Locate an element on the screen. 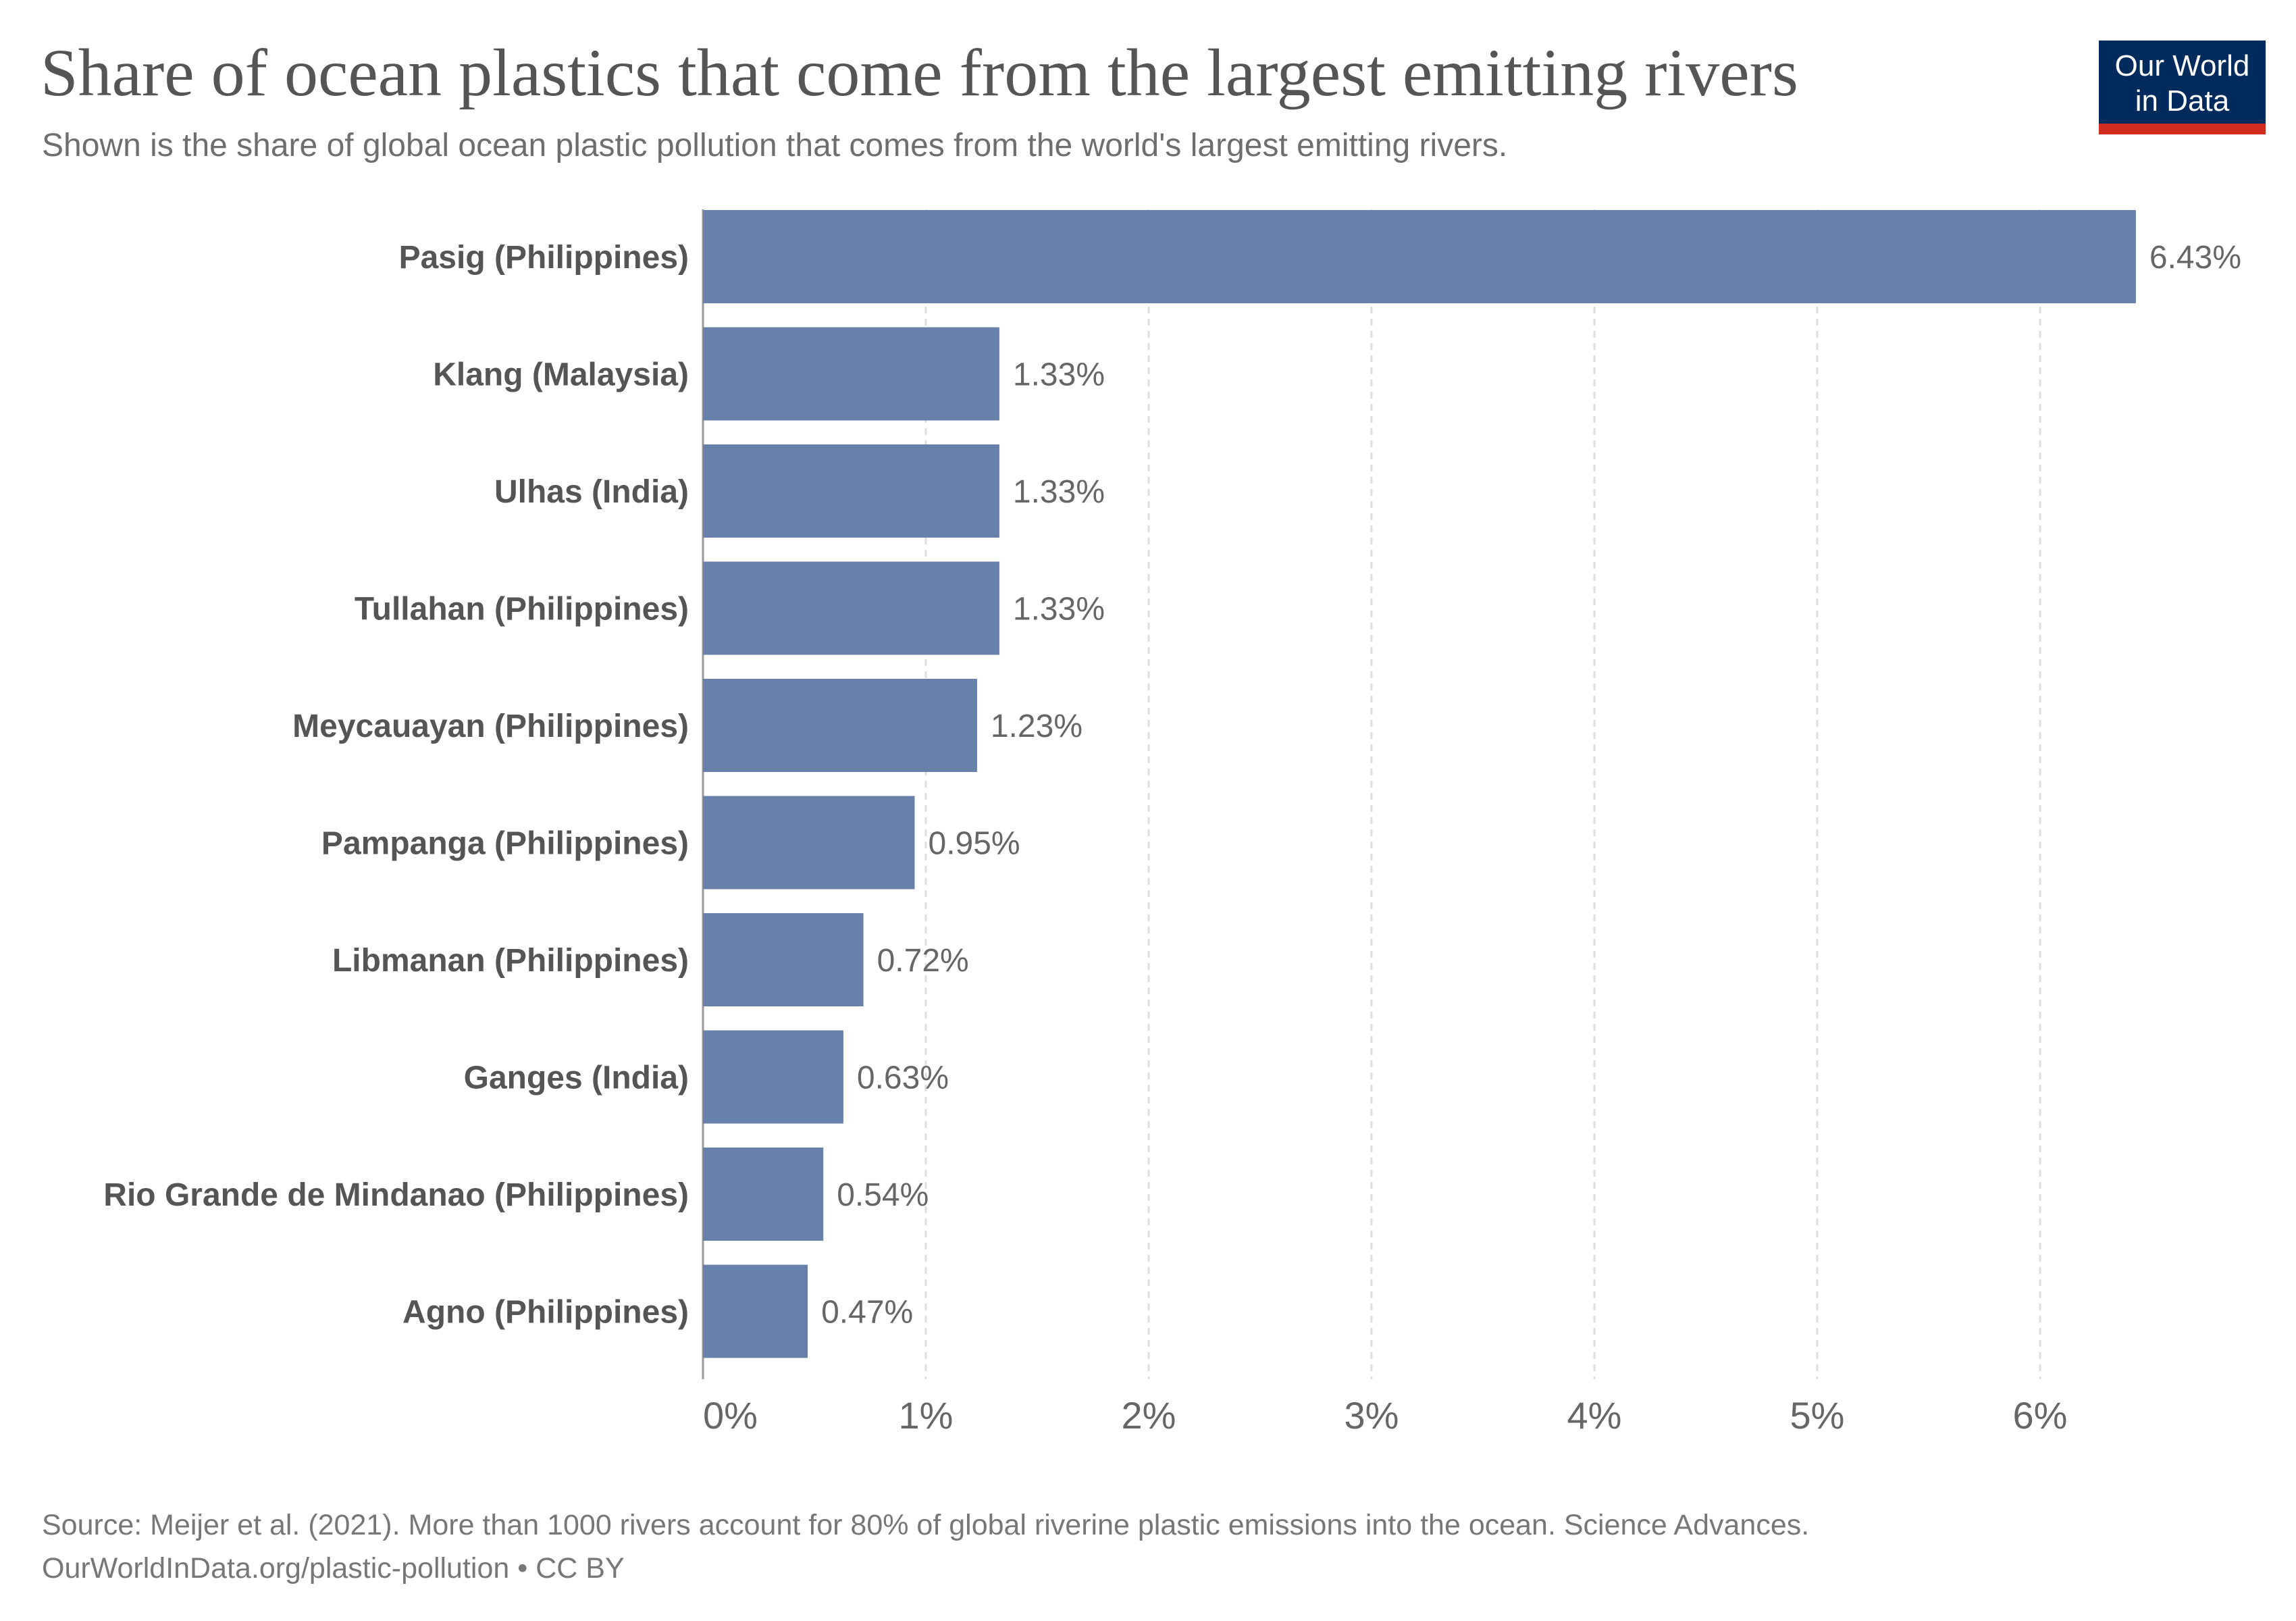  category-label: Pasig (Philippines) is located at coordinates (544, 258).